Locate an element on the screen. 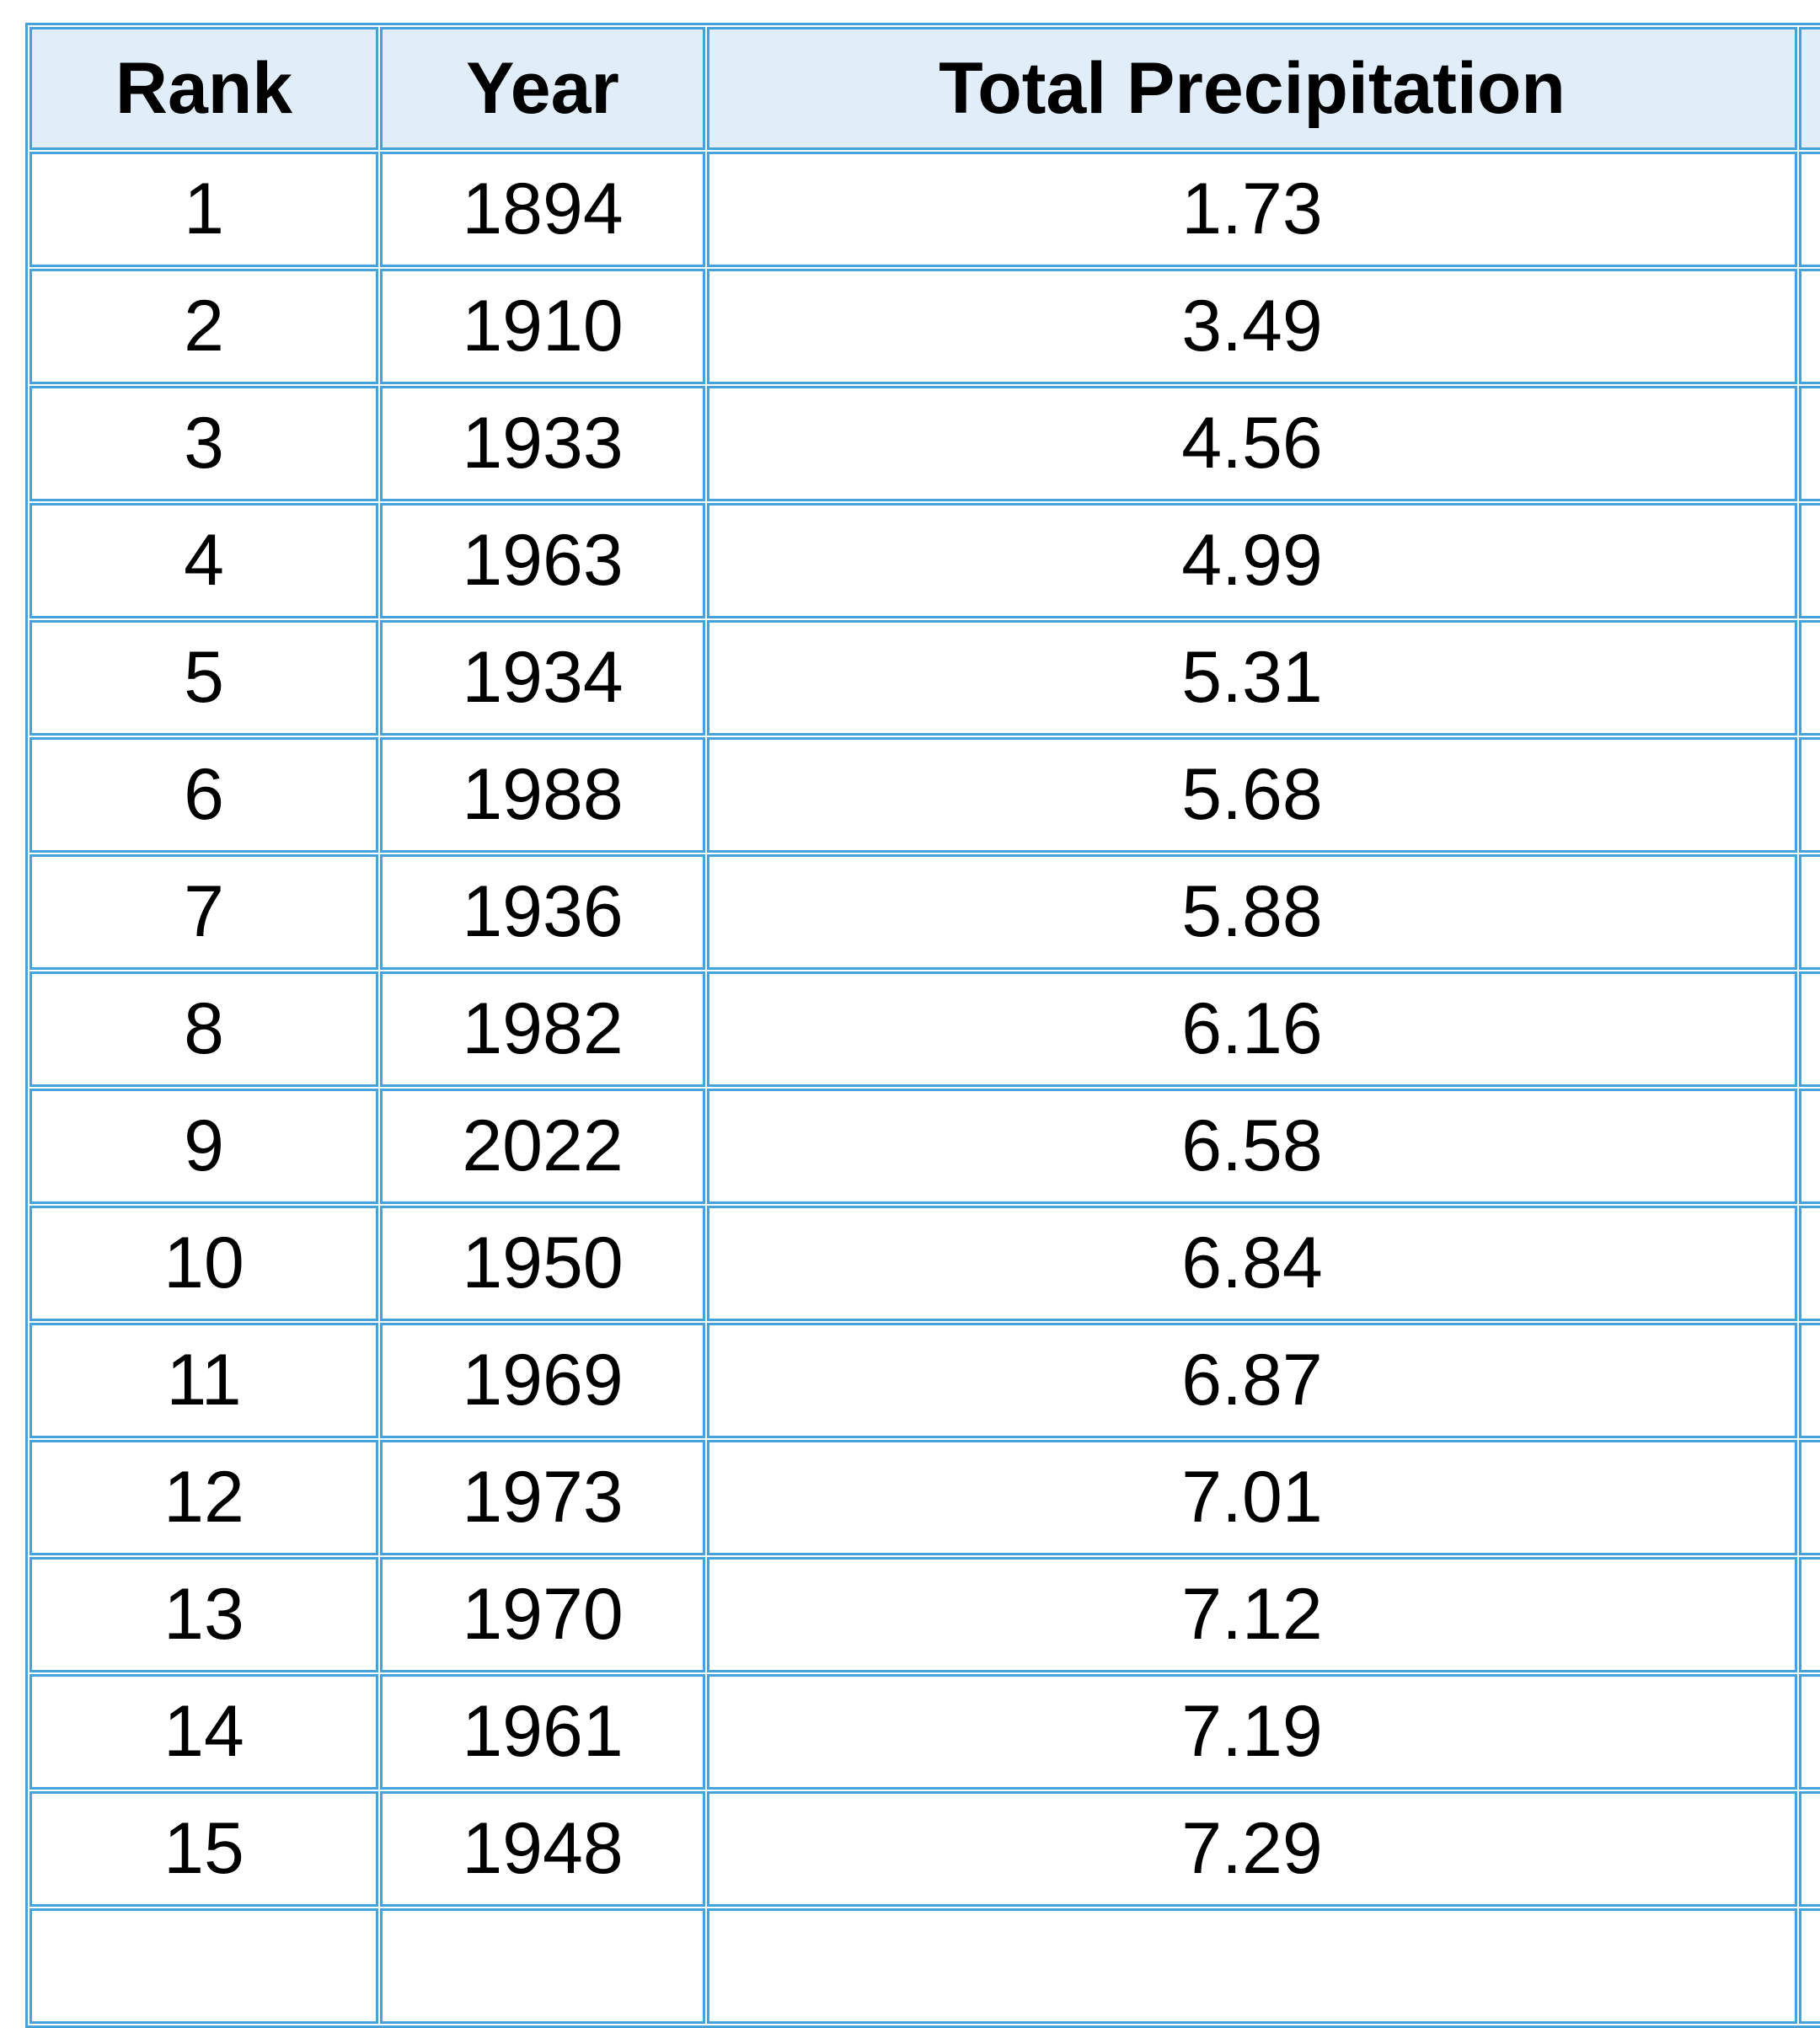 The image size is (1820, 2028). rank-cell: 11 is located at coordinates (203, 1380).